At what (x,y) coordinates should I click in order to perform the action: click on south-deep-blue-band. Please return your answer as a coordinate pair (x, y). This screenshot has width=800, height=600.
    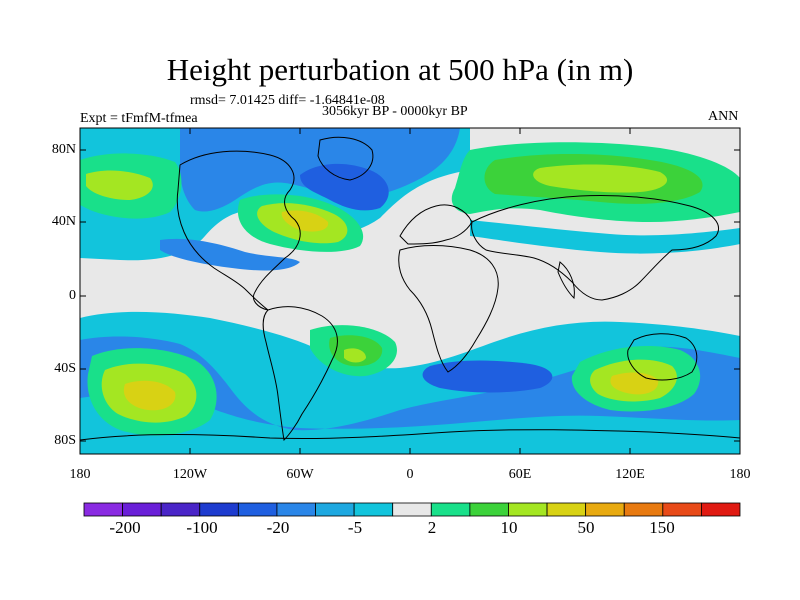
    Looking at the image, I should click on (487, 376).